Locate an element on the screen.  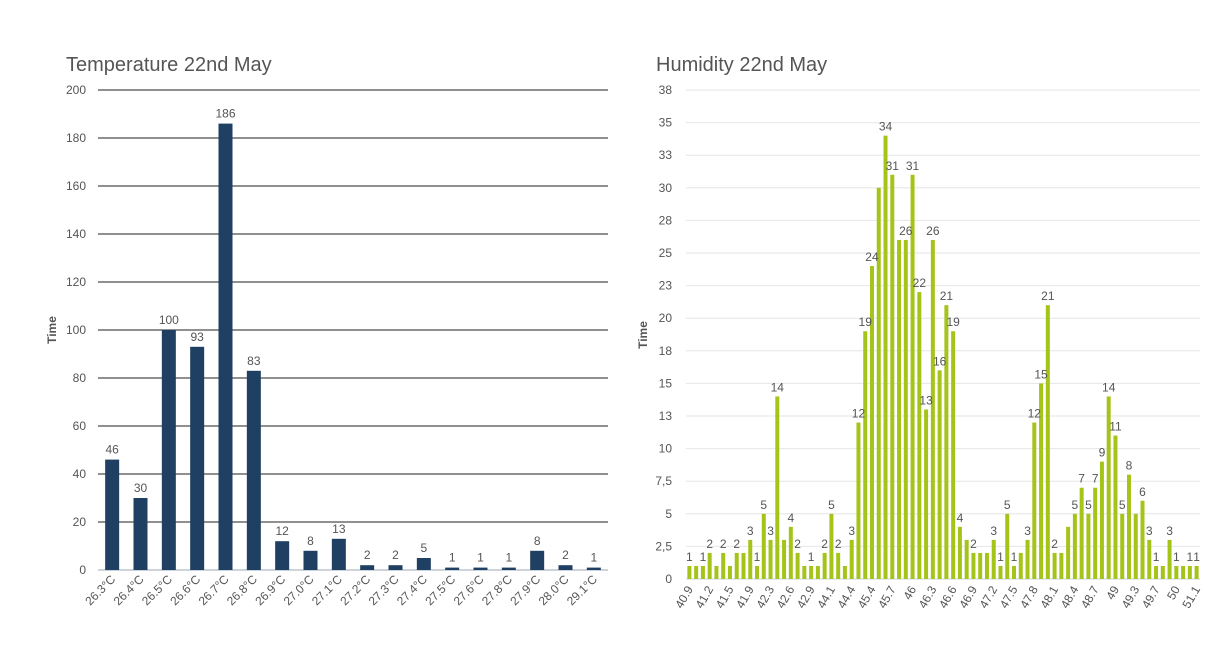
humidity-data-label: 19 is located at coordinates (866, 322).